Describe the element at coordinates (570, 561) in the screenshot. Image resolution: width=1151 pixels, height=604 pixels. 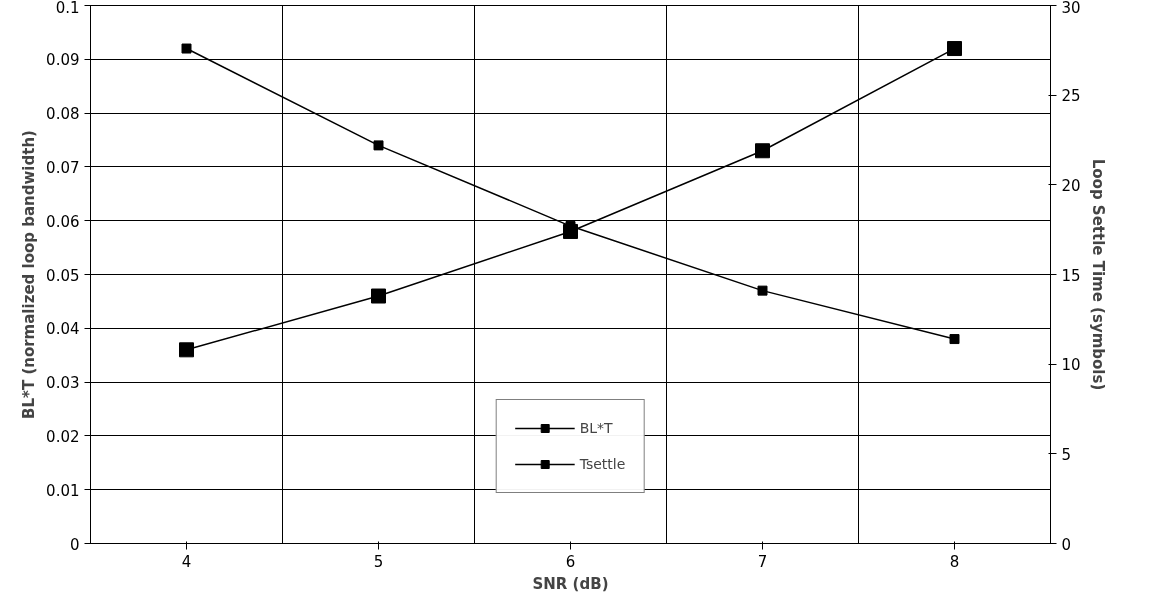
I see `x-tick-label: 6` at that location.